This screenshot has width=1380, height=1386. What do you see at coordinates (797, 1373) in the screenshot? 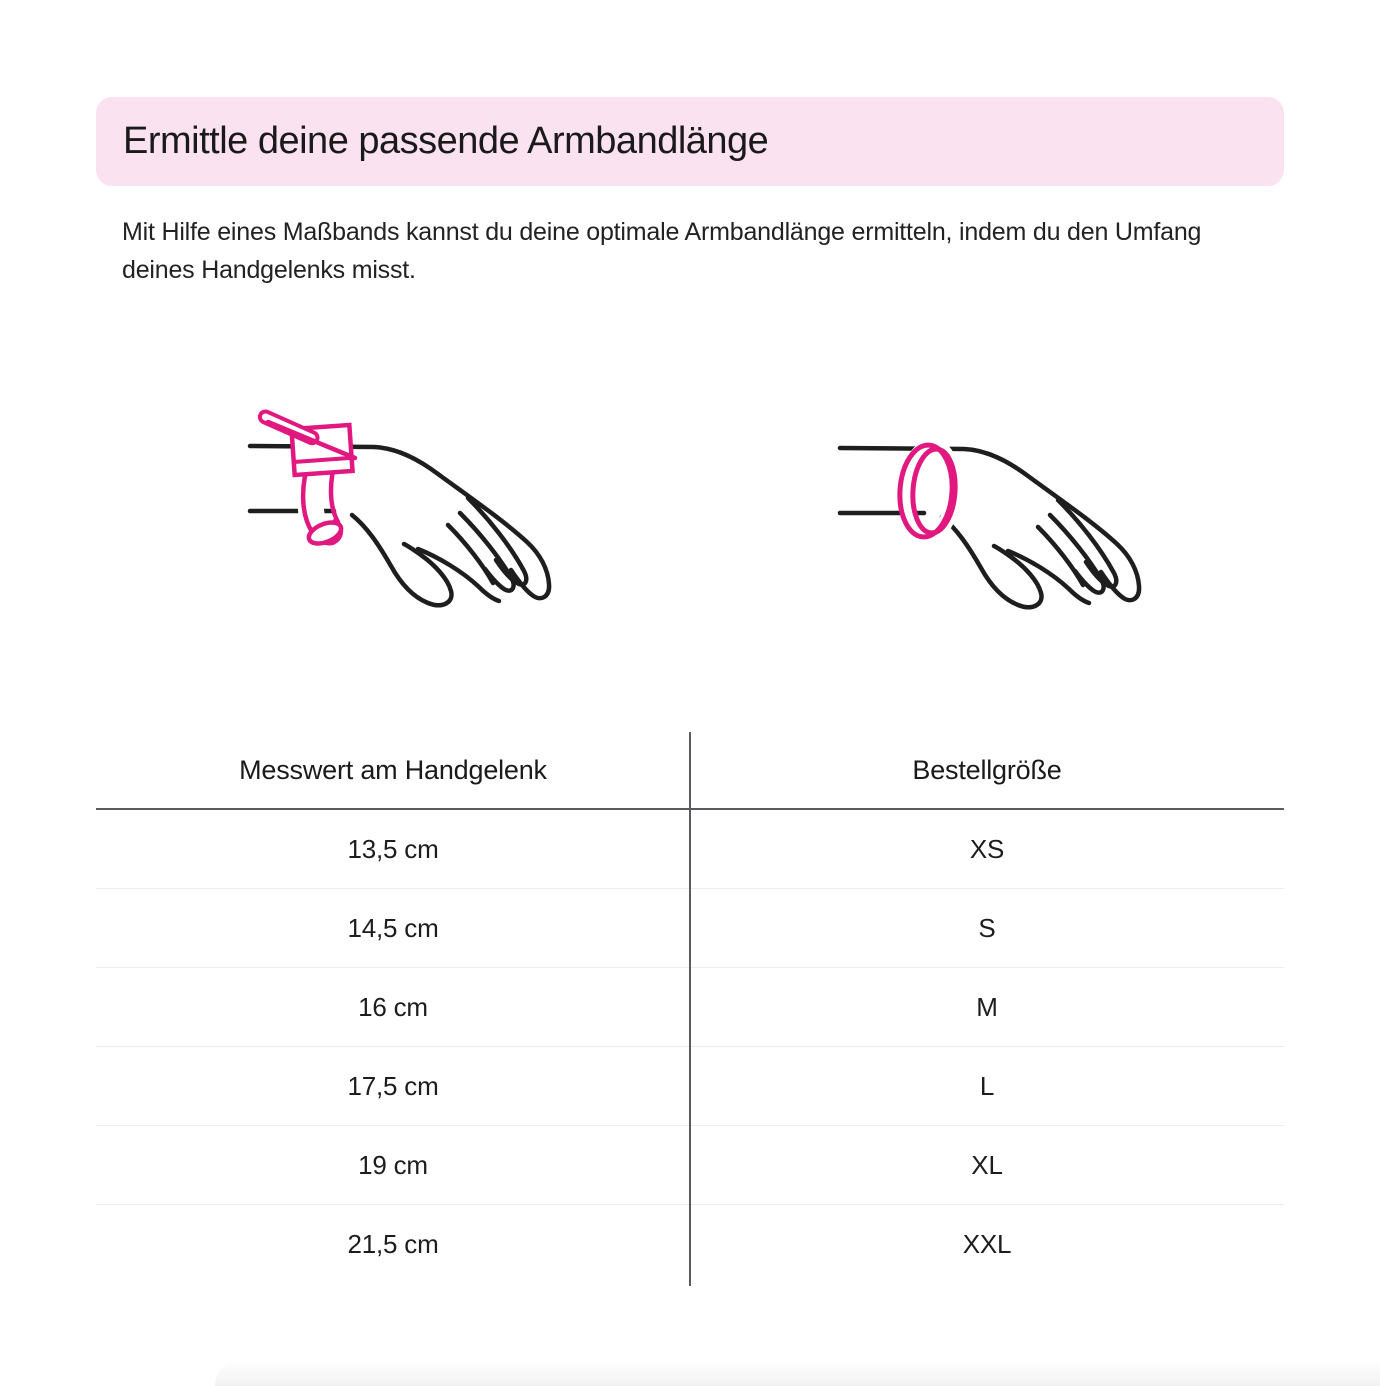
I see `bottom-shadow` at bounding box center [797, 1373].